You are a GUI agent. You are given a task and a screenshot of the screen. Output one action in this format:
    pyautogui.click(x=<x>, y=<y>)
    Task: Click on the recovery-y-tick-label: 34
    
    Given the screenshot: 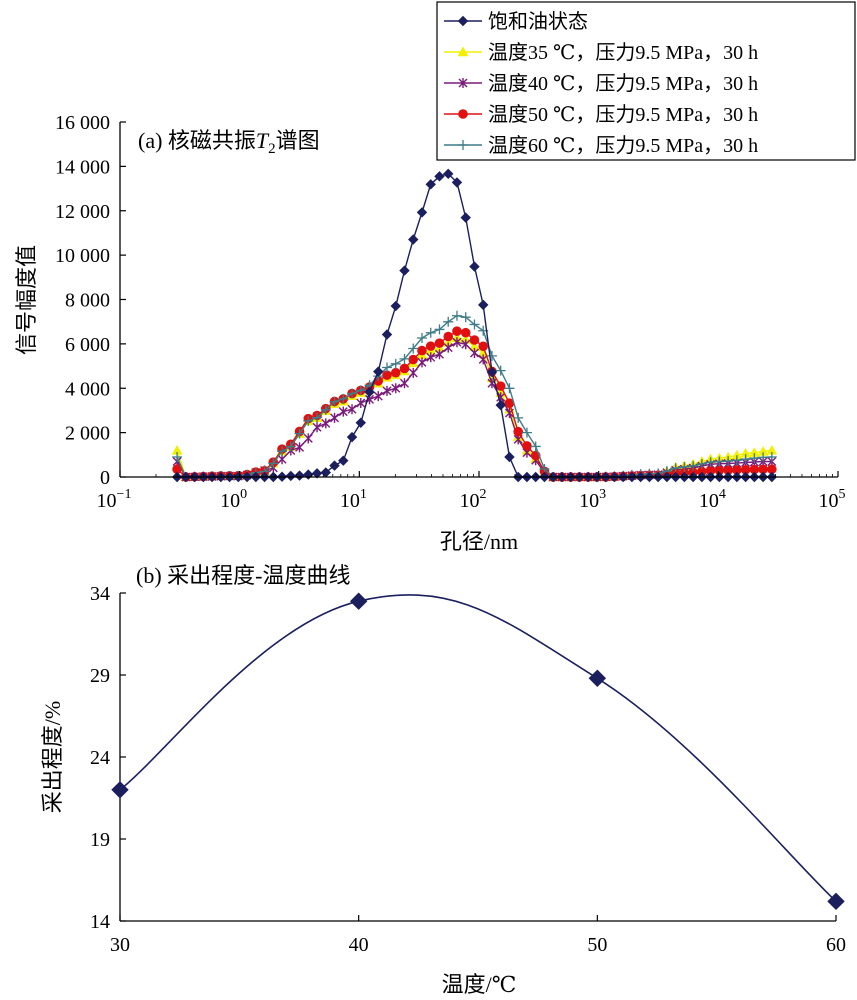 What is the action you would take?
    pyautogui.click(x=100, y=594)
    